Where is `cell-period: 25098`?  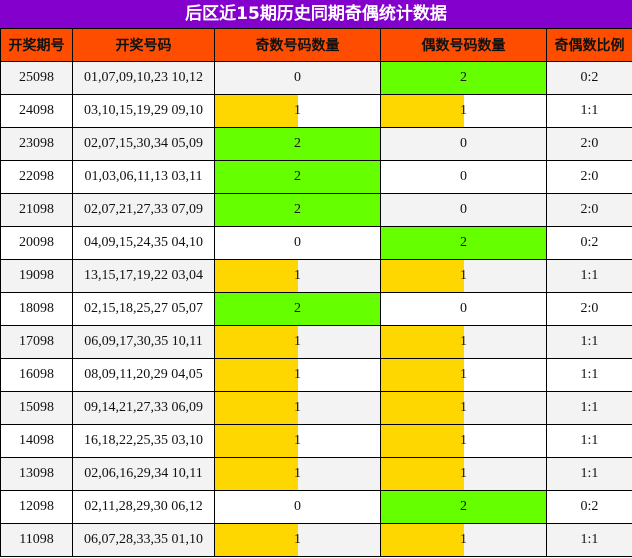 cell-period: 25098 is located at coordinates (36, 78).